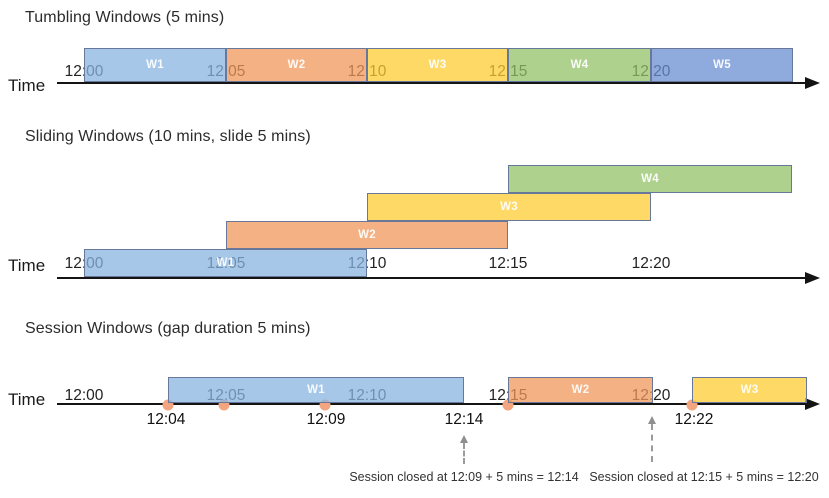 The width and height of the screenshot is (829, 498). Describe the element at coordinates (326, 419) in the screenshot. I see `event-time-label: 12:09` at that location.